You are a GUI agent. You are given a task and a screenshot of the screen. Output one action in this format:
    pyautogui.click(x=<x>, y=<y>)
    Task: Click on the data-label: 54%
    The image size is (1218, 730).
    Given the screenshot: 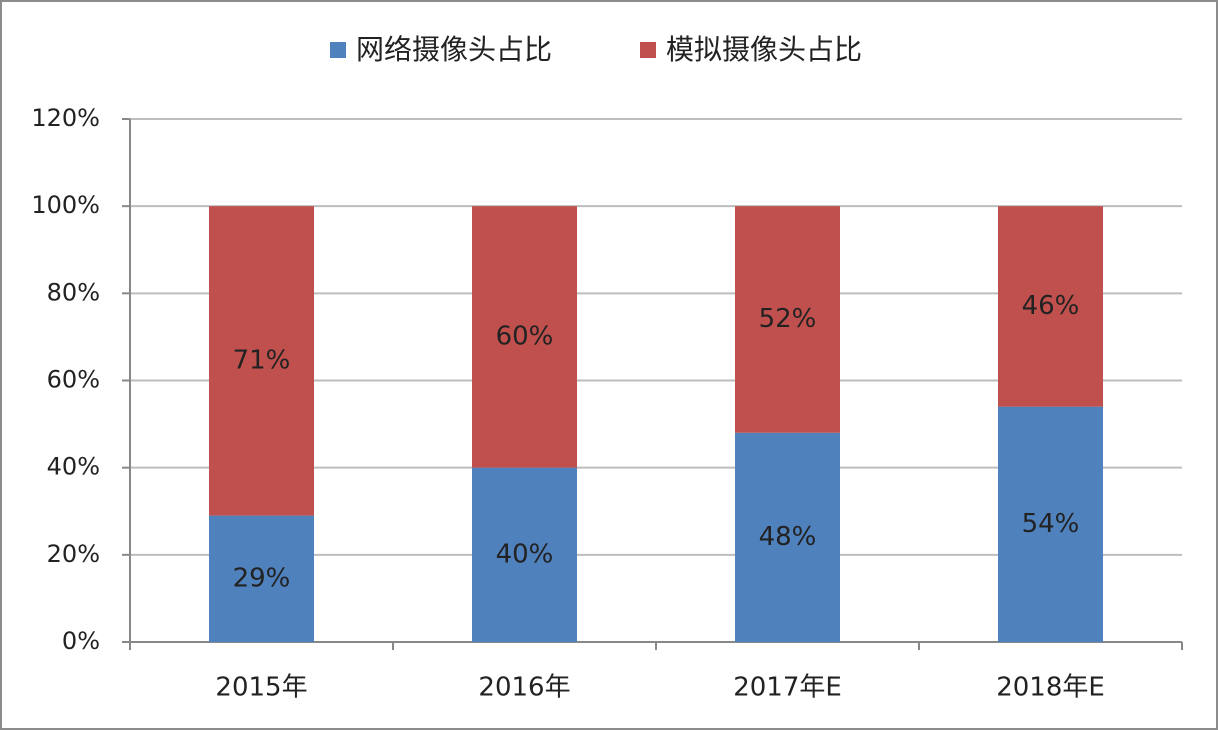 What is the action you would take?
    pyautogui.click(x=1051, y=524)
    